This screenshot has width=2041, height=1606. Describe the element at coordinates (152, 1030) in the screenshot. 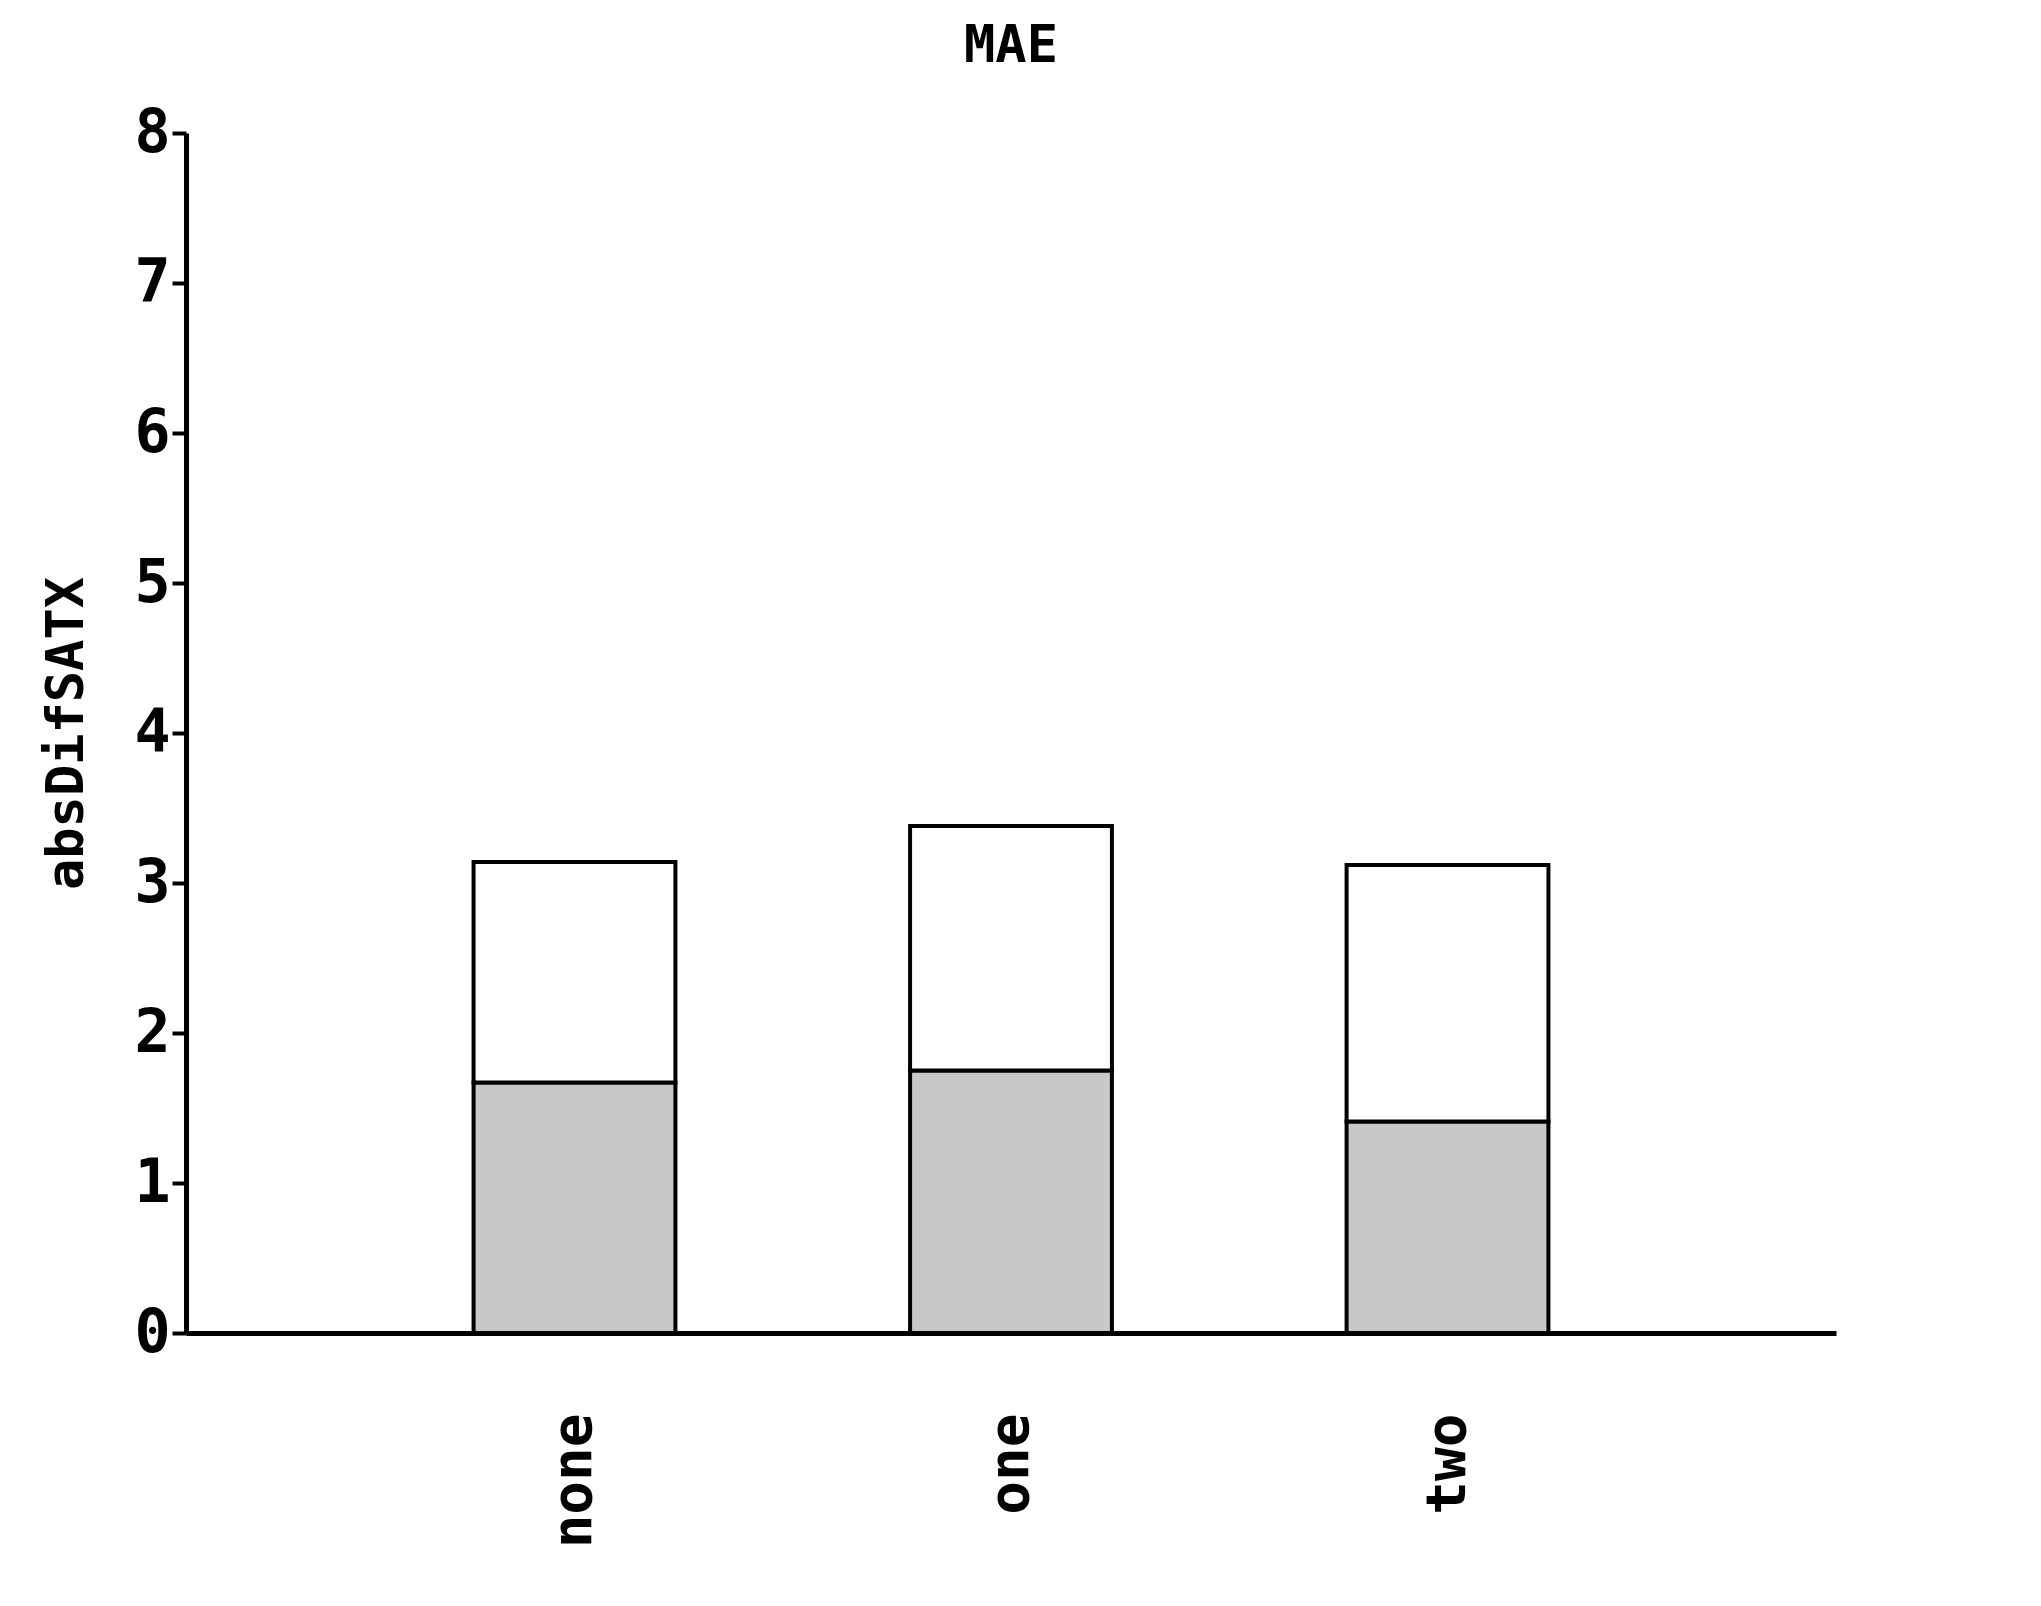

I see `y-tick-label: 2` at that location.